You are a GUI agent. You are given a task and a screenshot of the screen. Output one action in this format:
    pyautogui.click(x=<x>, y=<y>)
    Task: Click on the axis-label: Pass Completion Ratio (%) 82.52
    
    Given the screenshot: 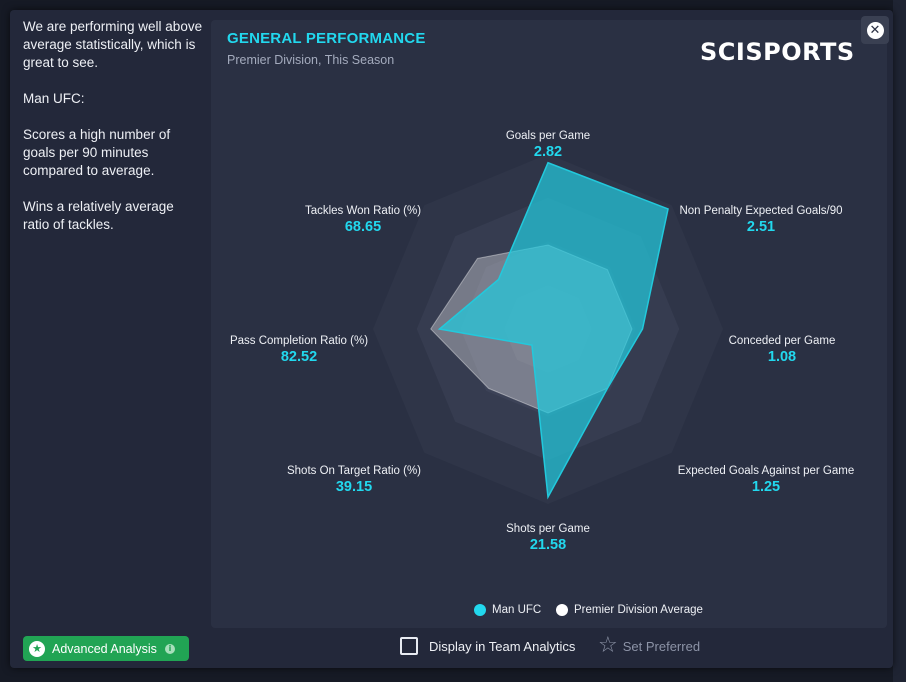 What is the action you would take?
    pyautogui.click(x=299, y=350)
    